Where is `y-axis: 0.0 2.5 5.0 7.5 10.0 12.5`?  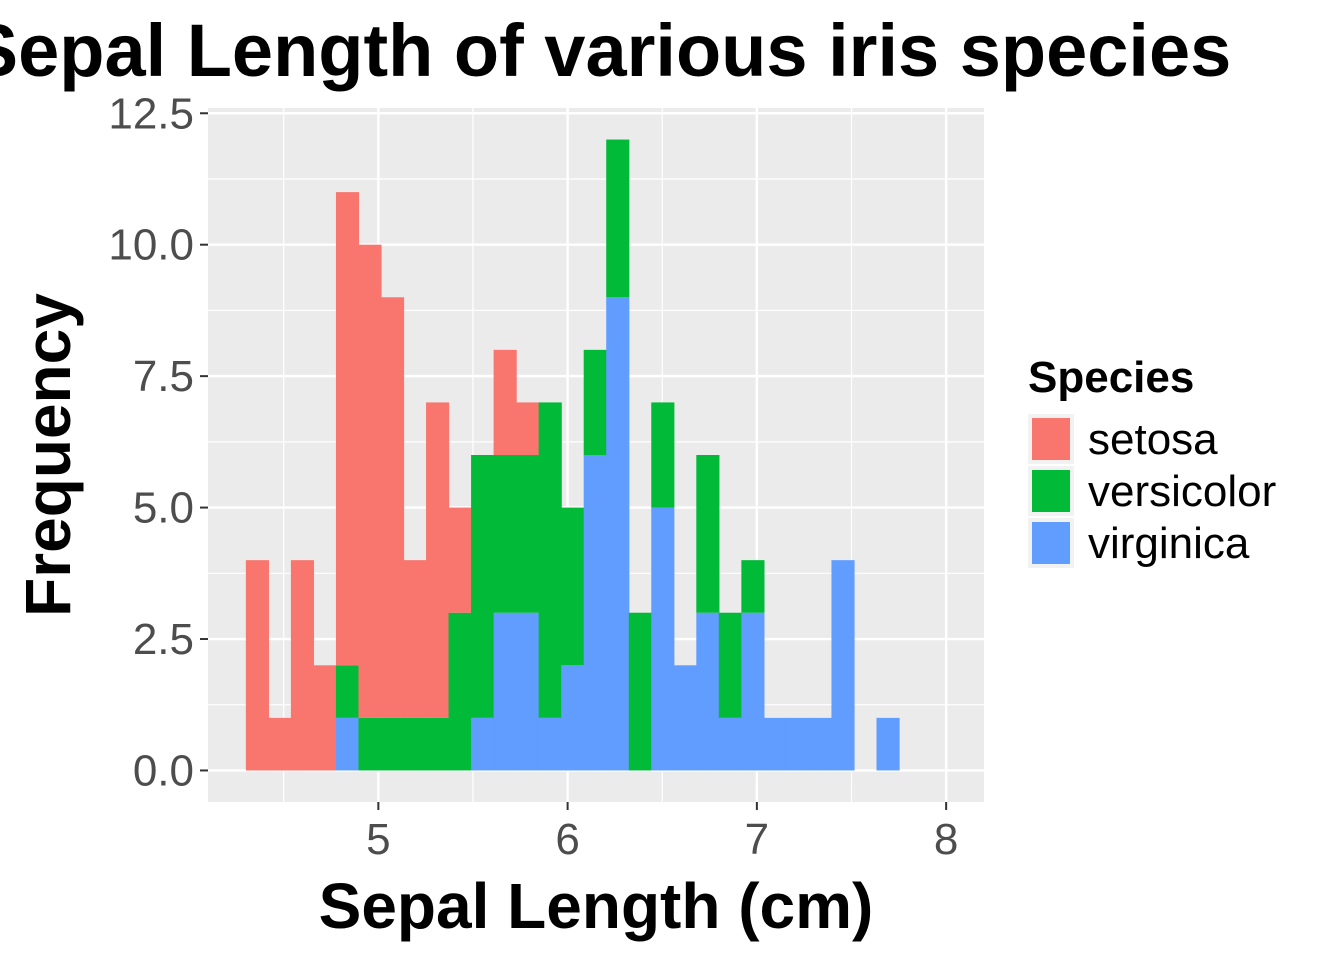
y-axis: 0.0 2.5 5.0 7.5 10.0 12.5 is located at coordinates (158, 442).